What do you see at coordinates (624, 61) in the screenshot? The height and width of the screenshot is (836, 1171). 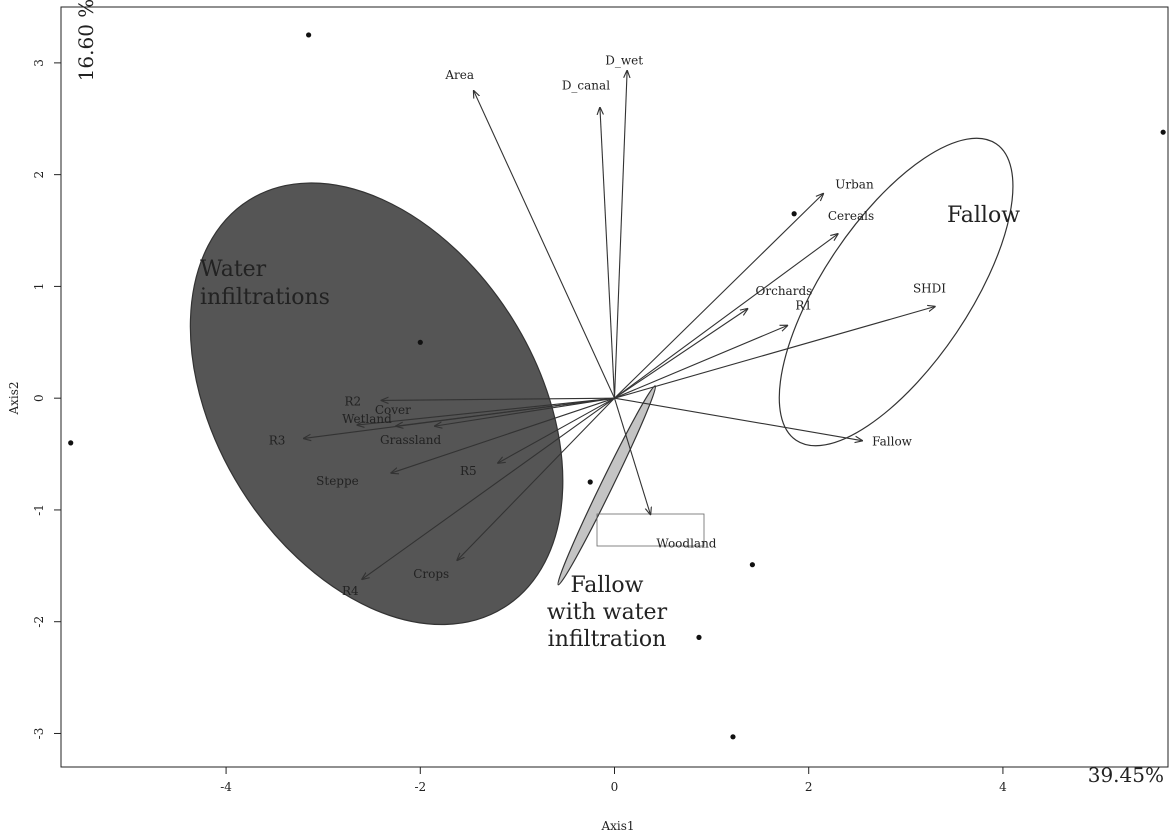 I see `vector-label-d-wet: D_wet` at bounding box center [624, 61].